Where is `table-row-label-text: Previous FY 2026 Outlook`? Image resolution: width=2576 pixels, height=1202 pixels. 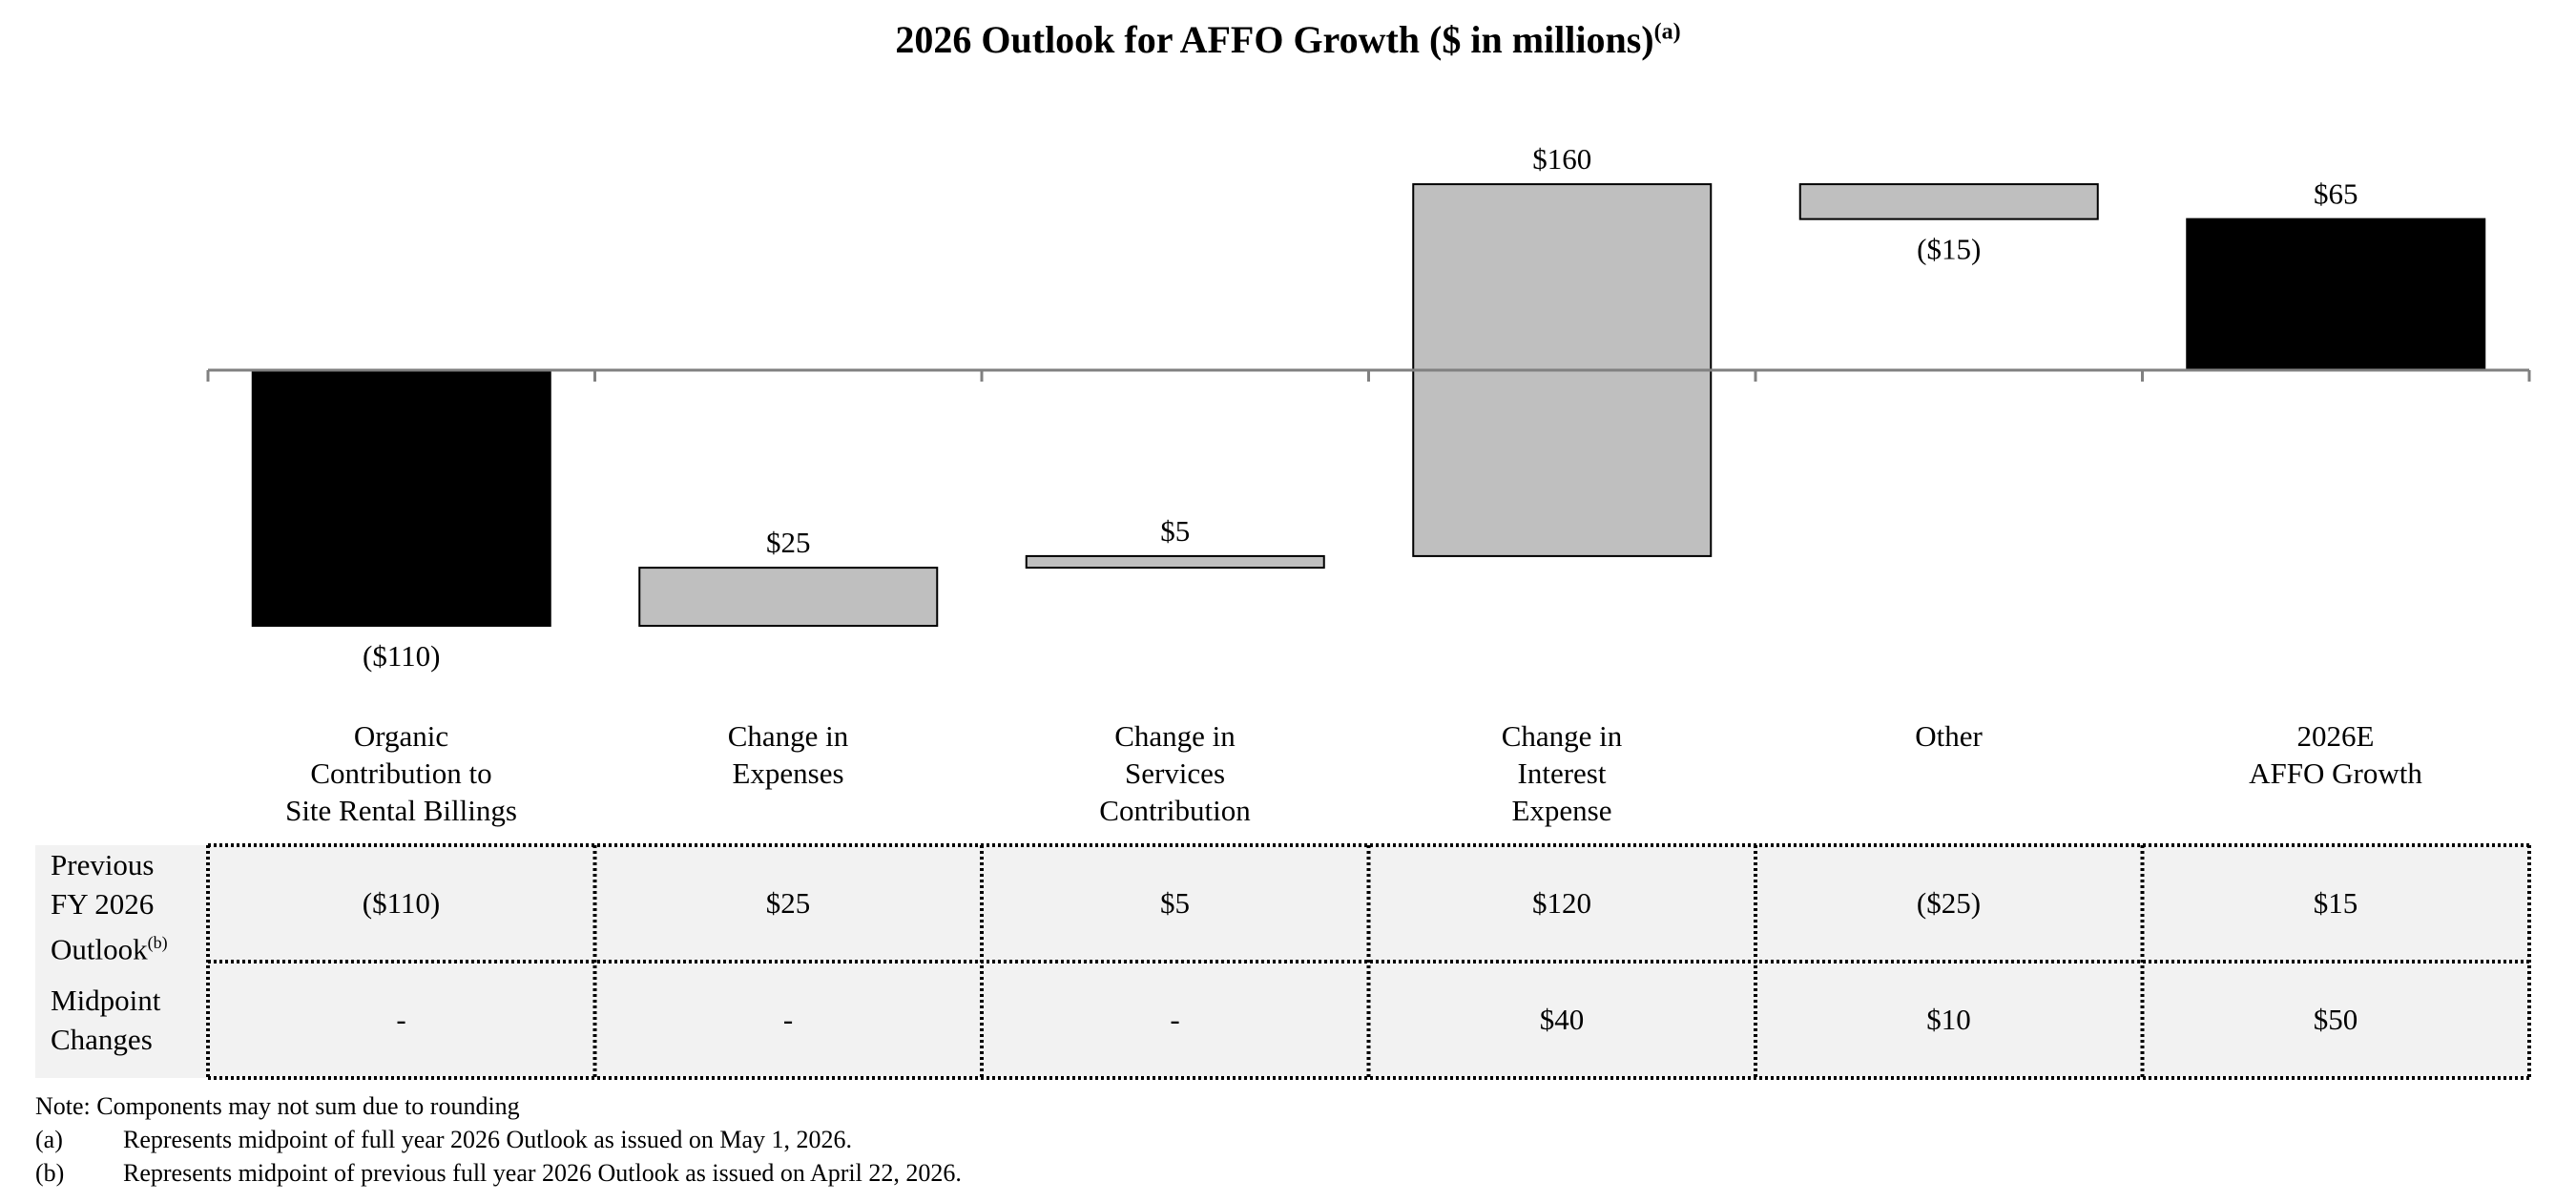
table-row-label-text: Previous FY 2026 Outlook is located at coordinates (103, 906).